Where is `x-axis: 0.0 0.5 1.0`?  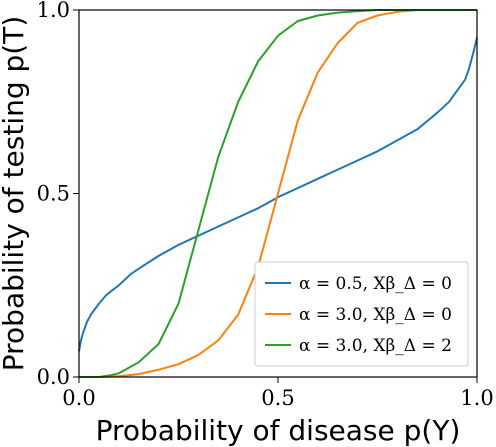 x-axis: 0.0 0.5 1.0 is located at coordinates (278, 393).